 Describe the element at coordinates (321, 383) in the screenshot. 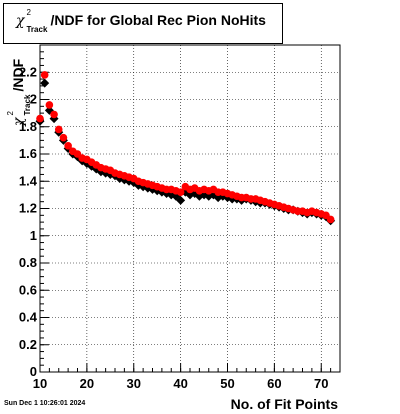

I see `x-tick-label: 70` at that location.